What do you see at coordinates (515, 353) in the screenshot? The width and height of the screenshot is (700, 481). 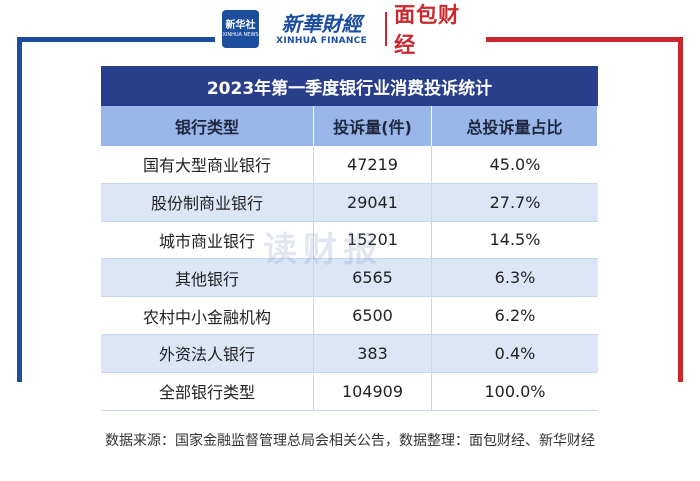 I see `cell-share: 0.4%` at bounding box center [515, 353].